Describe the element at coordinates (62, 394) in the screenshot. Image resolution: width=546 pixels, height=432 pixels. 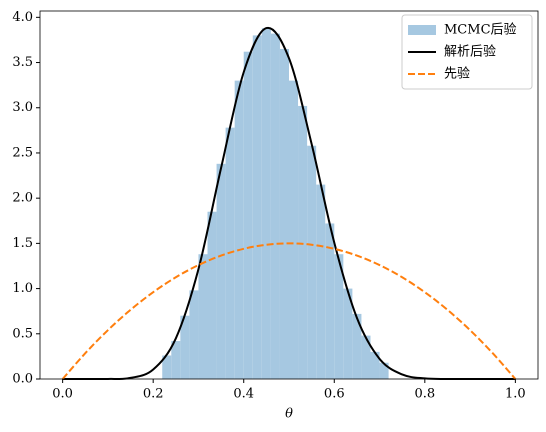
I see `x-tick-label: 0.0` at that location.